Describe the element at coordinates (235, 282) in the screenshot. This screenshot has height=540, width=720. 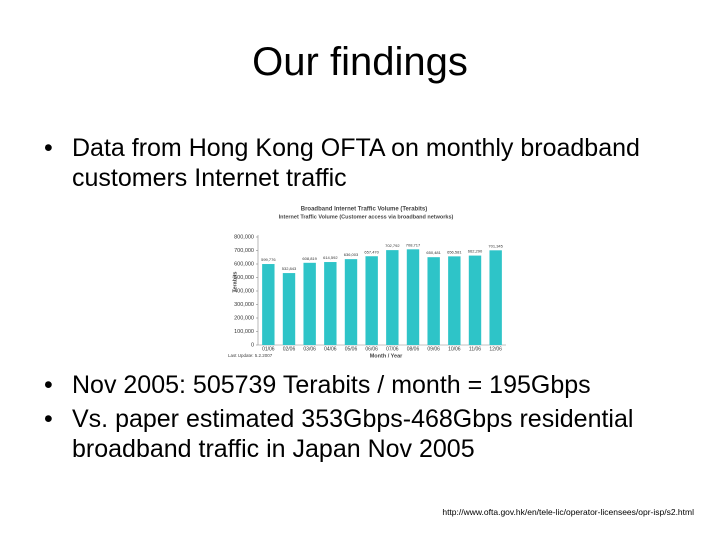
I see `y-axis-label: Terabits` at that location.